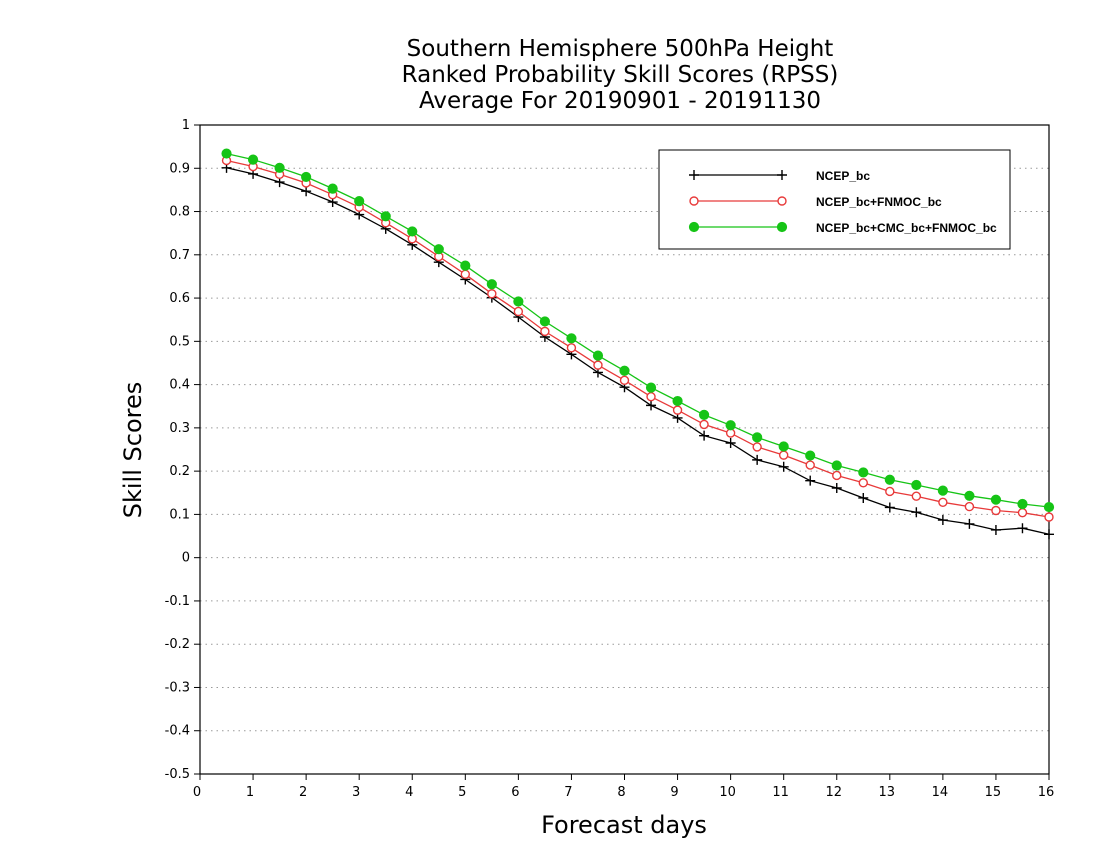  What do you see at coordinates (177, 774) in the screenshot?
I see `y-tick-label: -0.5` at bounding box center [177, 774].